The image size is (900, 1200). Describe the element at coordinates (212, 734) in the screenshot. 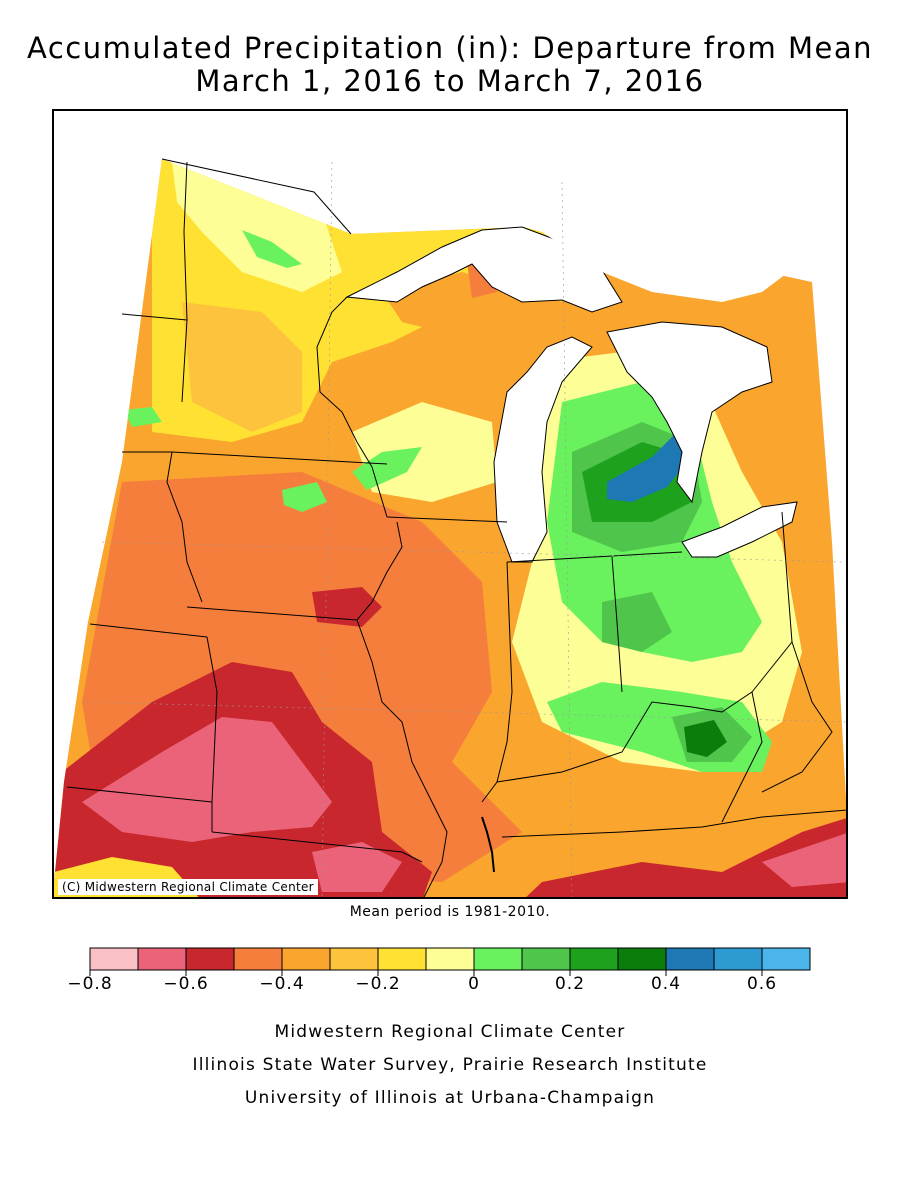

I see `border-mo-ks` at that location.